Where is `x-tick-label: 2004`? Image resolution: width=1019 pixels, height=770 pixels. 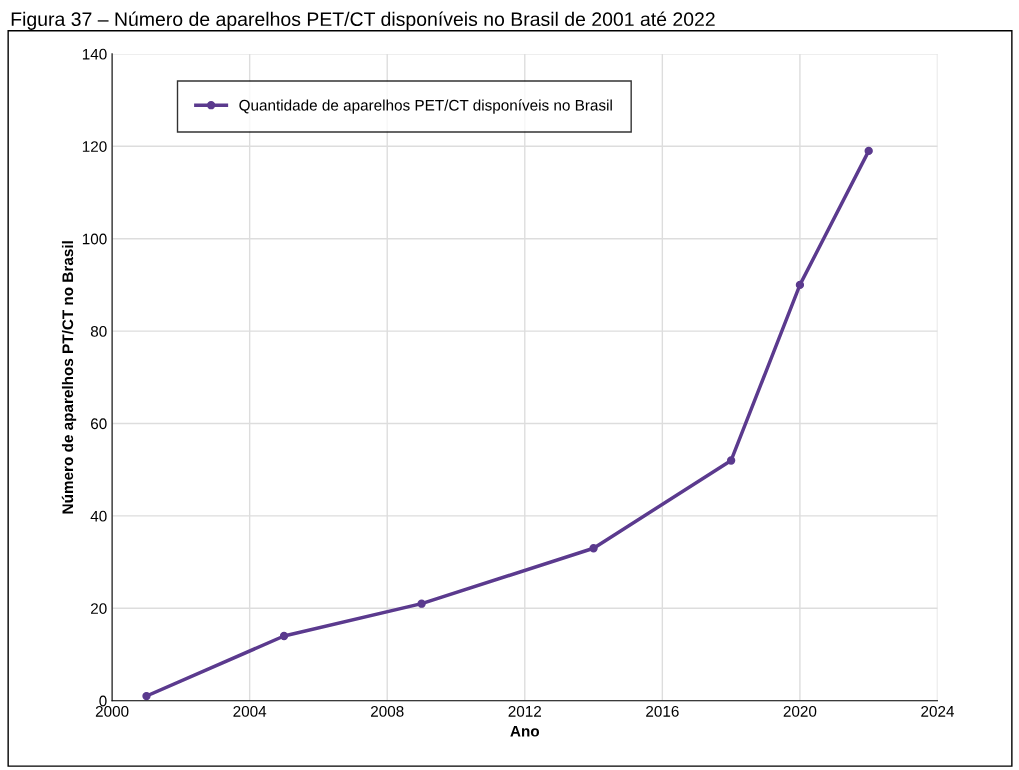
x-tick-label: 2004 is located at coordinates (250, 711).